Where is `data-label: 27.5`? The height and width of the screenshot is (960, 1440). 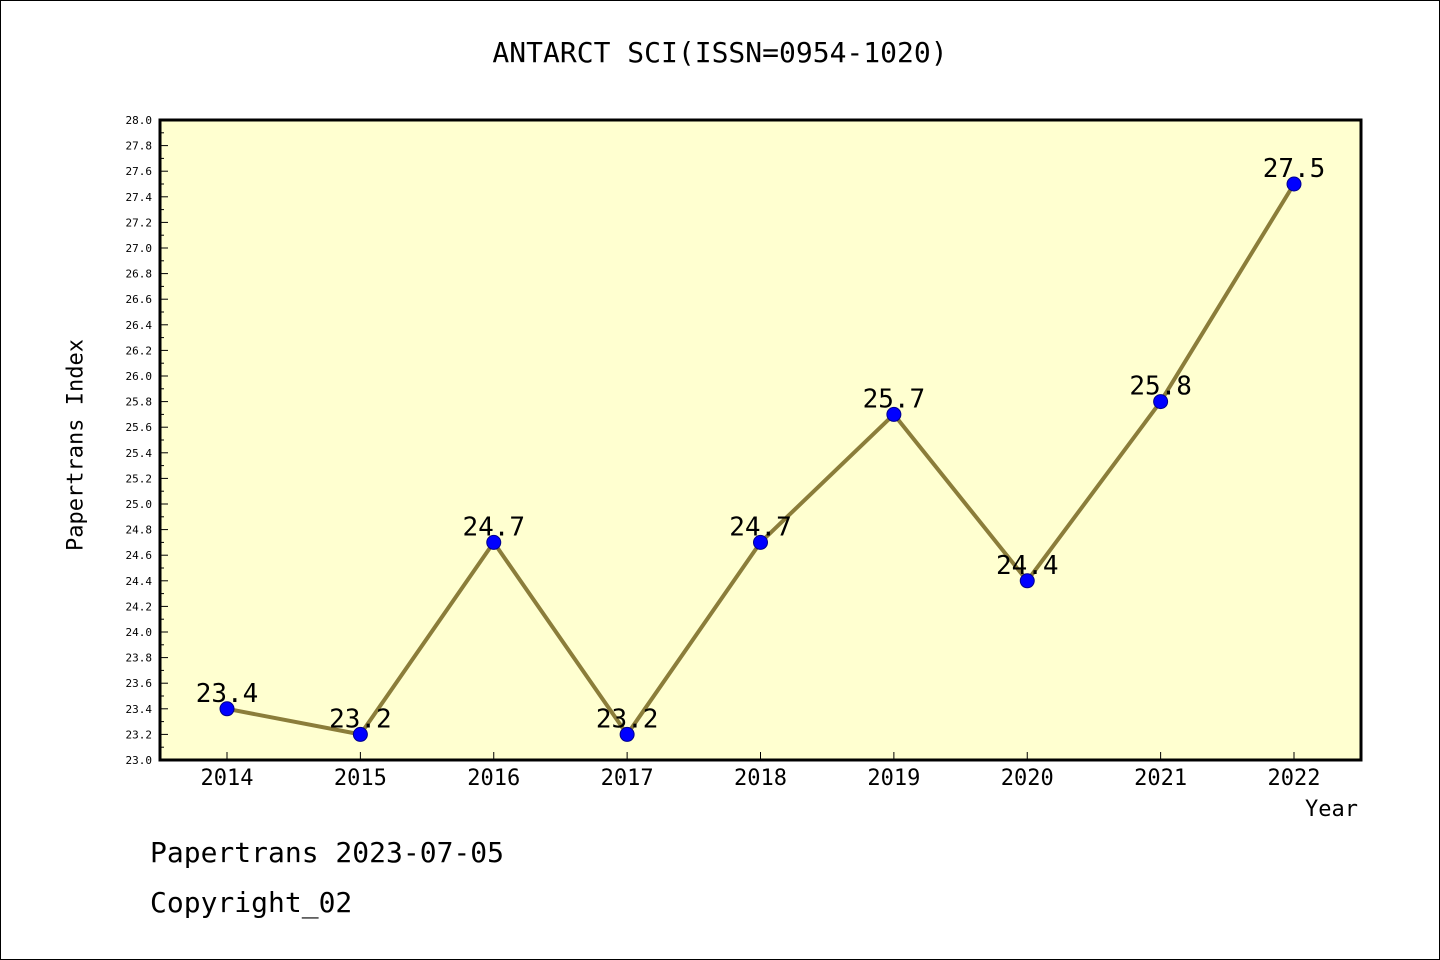 data-label: 27.5 is located at coordinates (1294, 169).